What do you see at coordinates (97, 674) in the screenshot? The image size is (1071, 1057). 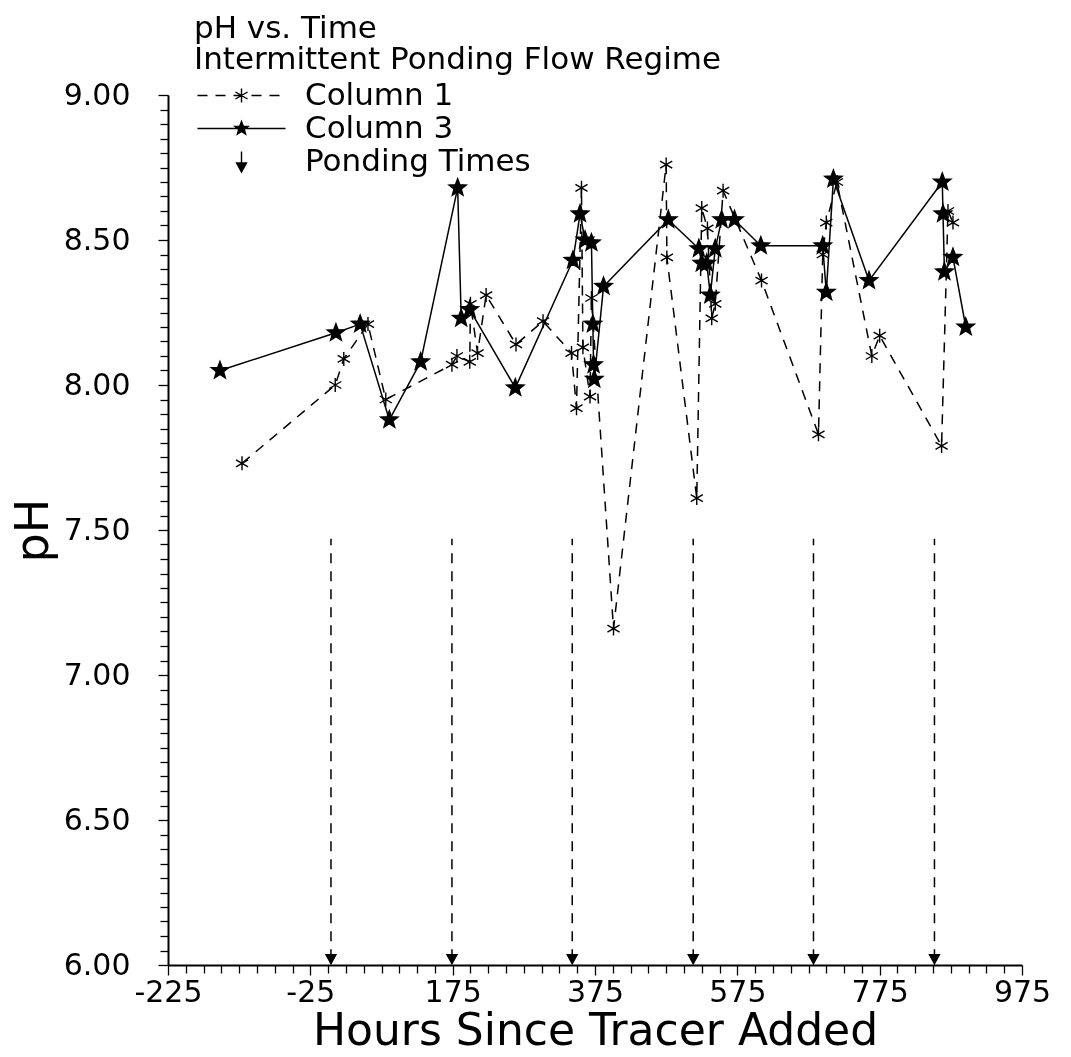 I see `y-tick-label: 7.00` at bounding box center [97, 674].